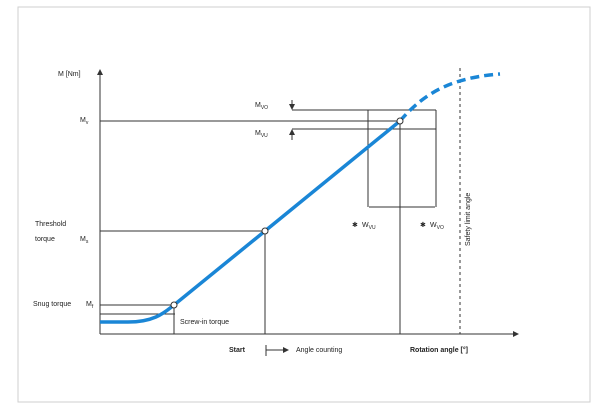 The image size is (591, 408). Describe the element at coordinates (369, 226) in the screenshot. I see `wvu-label: WVU` at that location.